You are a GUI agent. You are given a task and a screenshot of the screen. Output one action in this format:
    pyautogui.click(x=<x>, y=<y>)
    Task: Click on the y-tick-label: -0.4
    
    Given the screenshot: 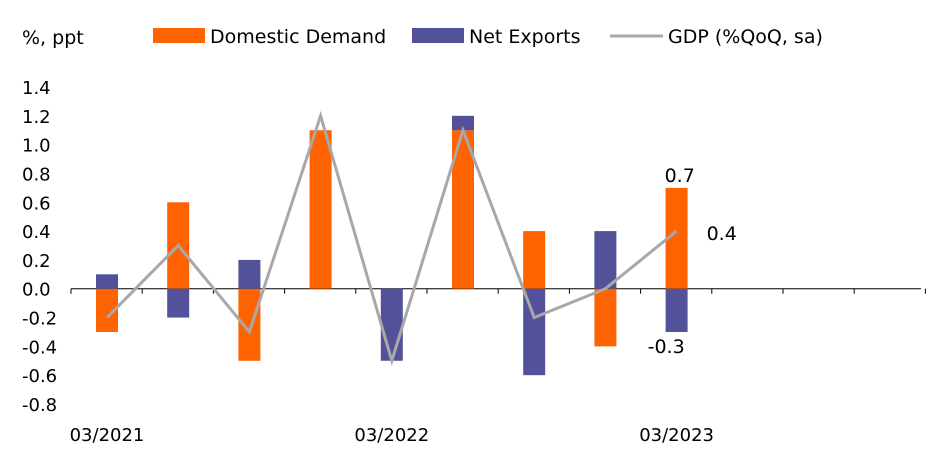 What is the action you would take?
    pyautogui.click(x=39, y=347)
    